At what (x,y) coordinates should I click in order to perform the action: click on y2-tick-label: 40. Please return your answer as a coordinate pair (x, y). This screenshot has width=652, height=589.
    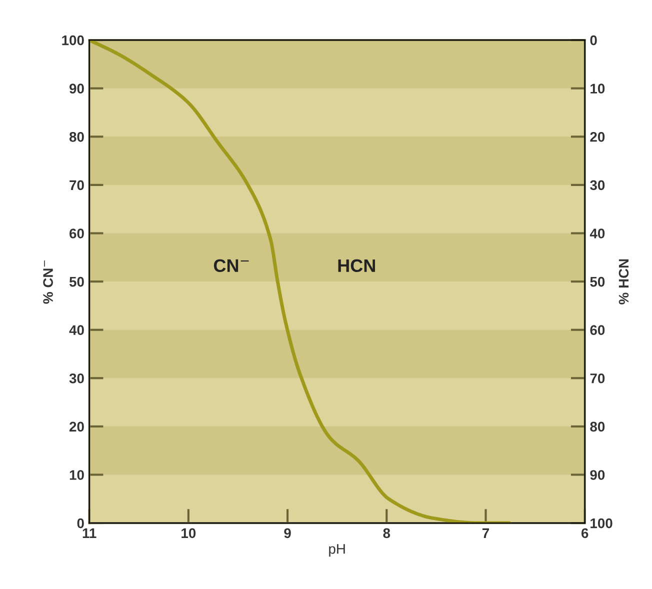
    Looking at the image, I should click on (597, 233).